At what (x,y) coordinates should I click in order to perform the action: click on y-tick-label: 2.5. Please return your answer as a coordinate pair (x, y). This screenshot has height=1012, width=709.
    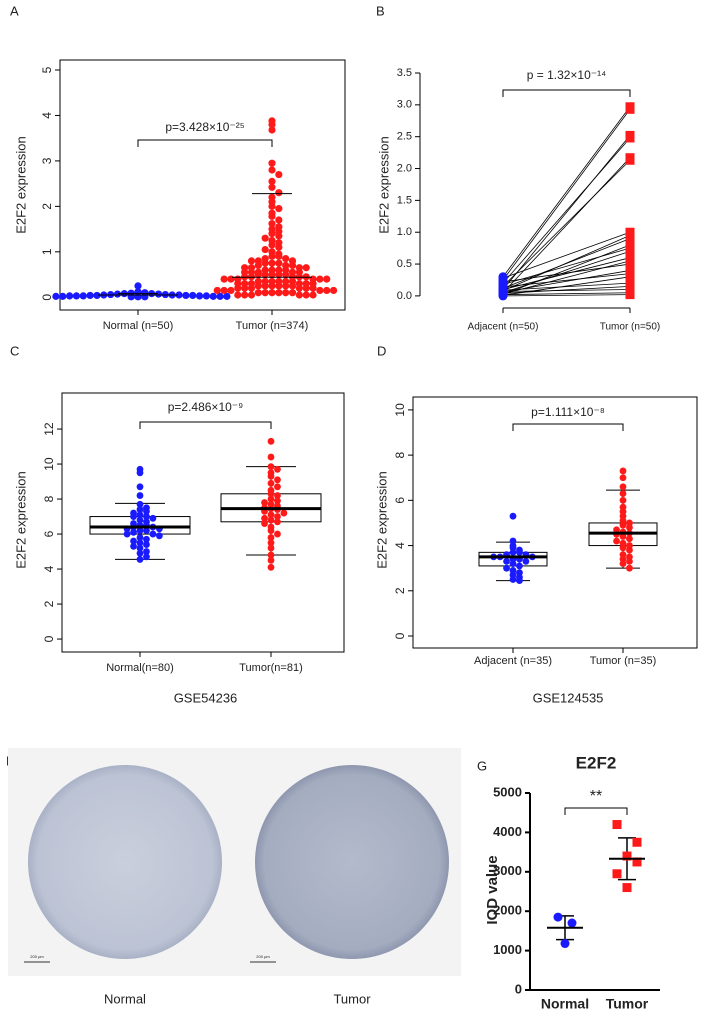
    Looking at the image, I should click on (404, 137).